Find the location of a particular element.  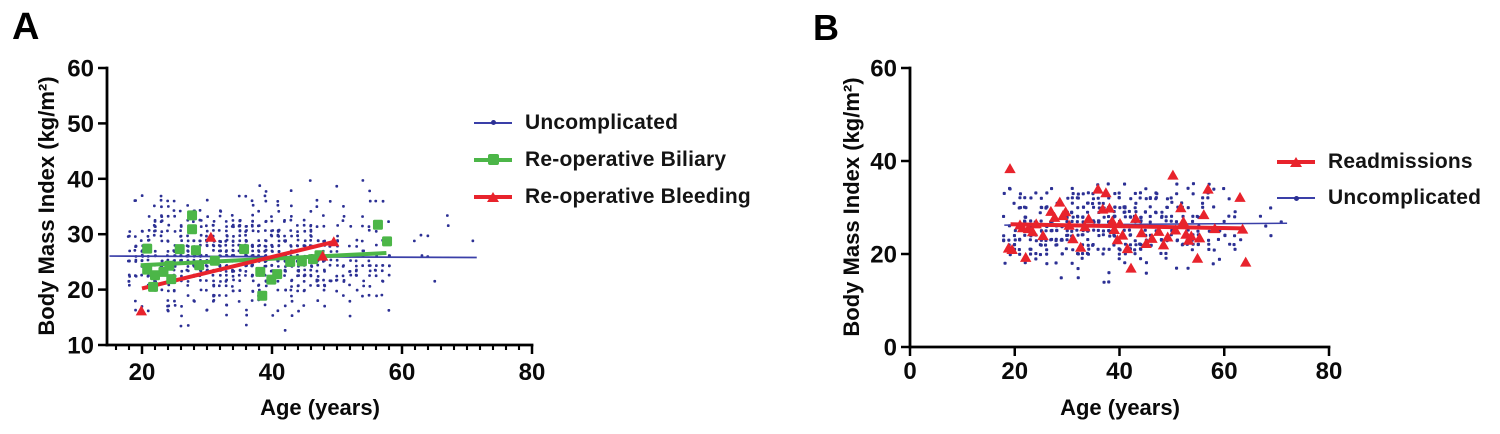

panel-b-letter: B is located at coordinates (826, 27).